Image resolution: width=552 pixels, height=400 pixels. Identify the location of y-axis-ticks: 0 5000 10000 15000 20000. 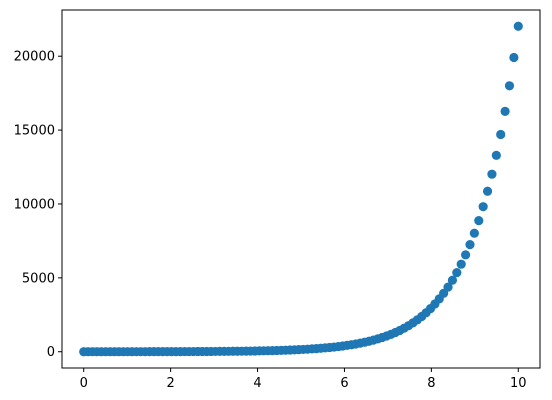
(38, 205).